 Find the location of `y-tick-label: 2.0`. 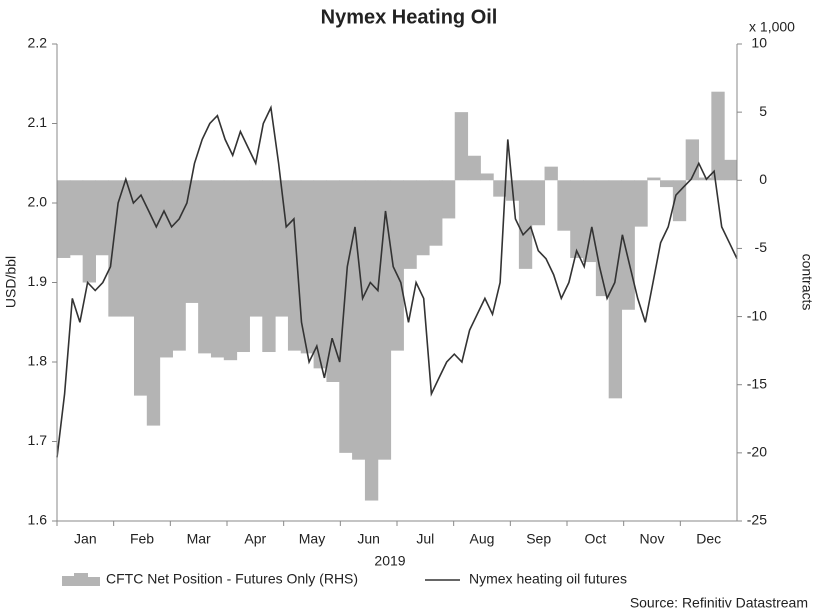

y-tick-label: 2.0 is located at coordinates (38, 202).